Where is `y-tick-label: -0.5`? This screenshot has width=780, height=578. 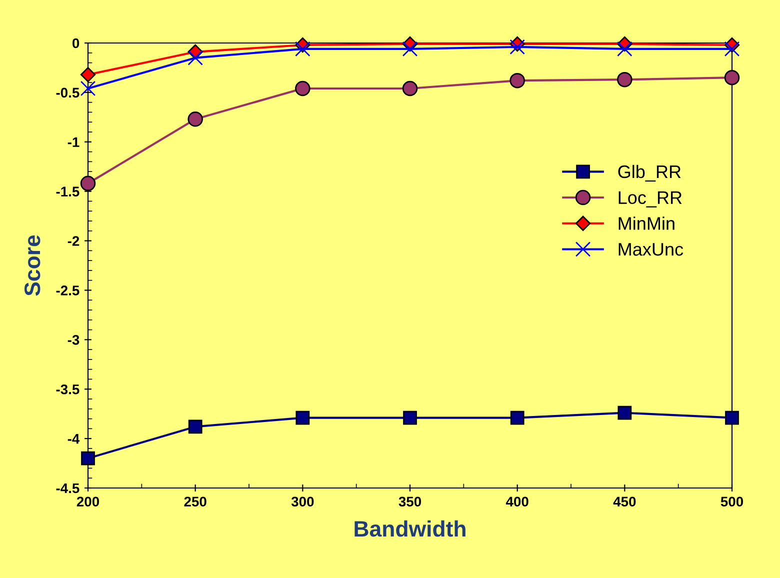
y-tick-label: -0.5 is located at coordinates (68, 93).